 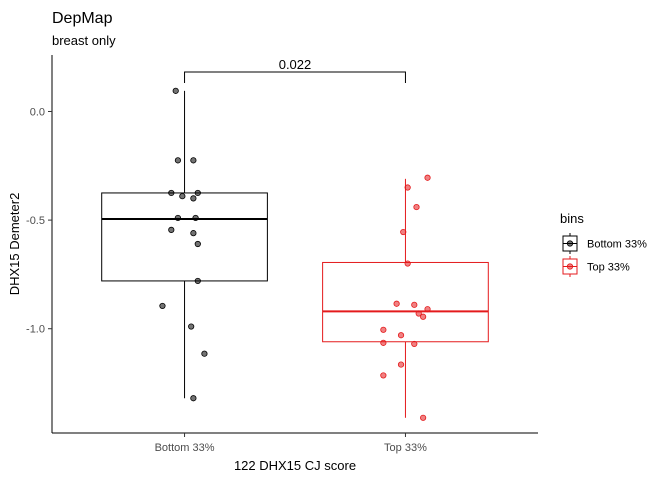 What do you see at coordinates (82, 18) in the screenshot?
I see `chart-title: DepMap` at bounding box center [82, 18].